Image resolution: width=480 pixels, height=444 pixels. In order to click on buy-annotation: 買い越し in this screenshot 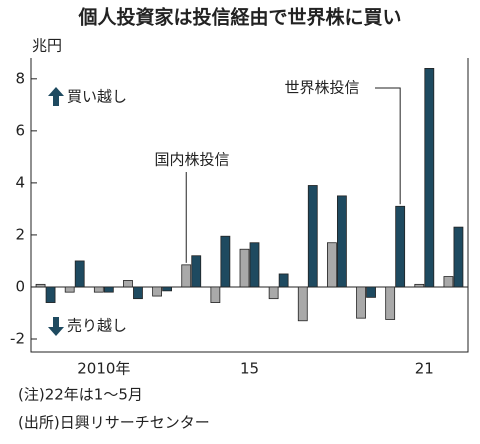, I will do `click(97, 97)`.